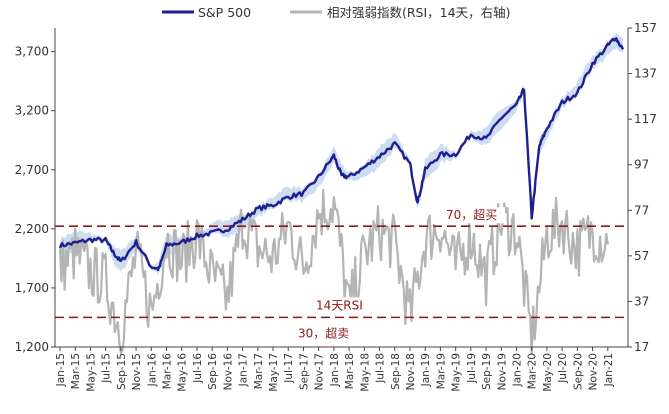 Image resolution: width=669 pixels, height=414 pixels. I want to click on x-tick-label: Jan-19, so click(426, 370).